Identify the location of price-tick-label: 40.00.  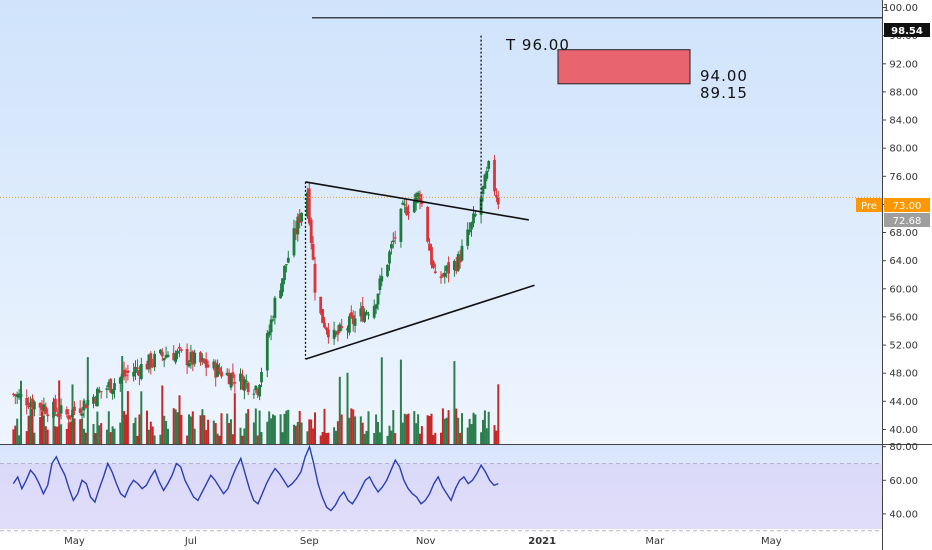
(903, 430).